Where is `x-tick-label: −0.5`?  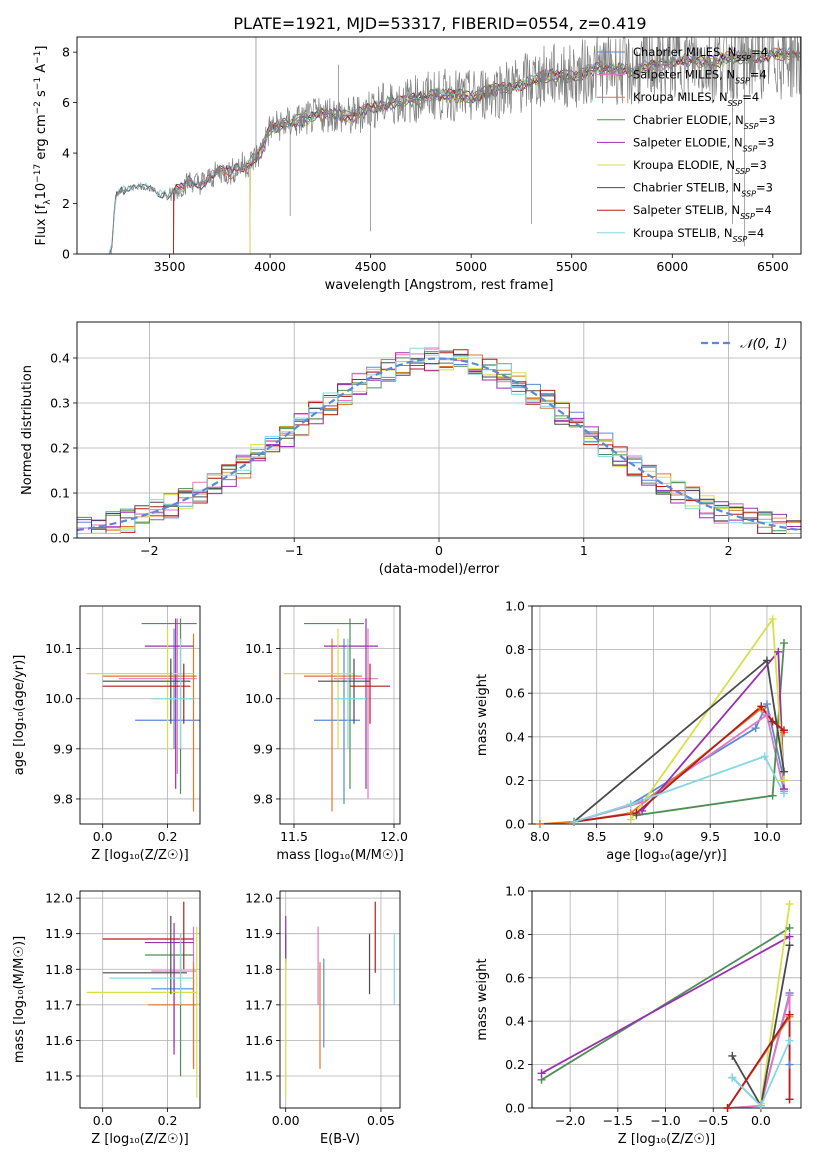 x-tick-label: −0.5 is located at coordinates (713, 1120).